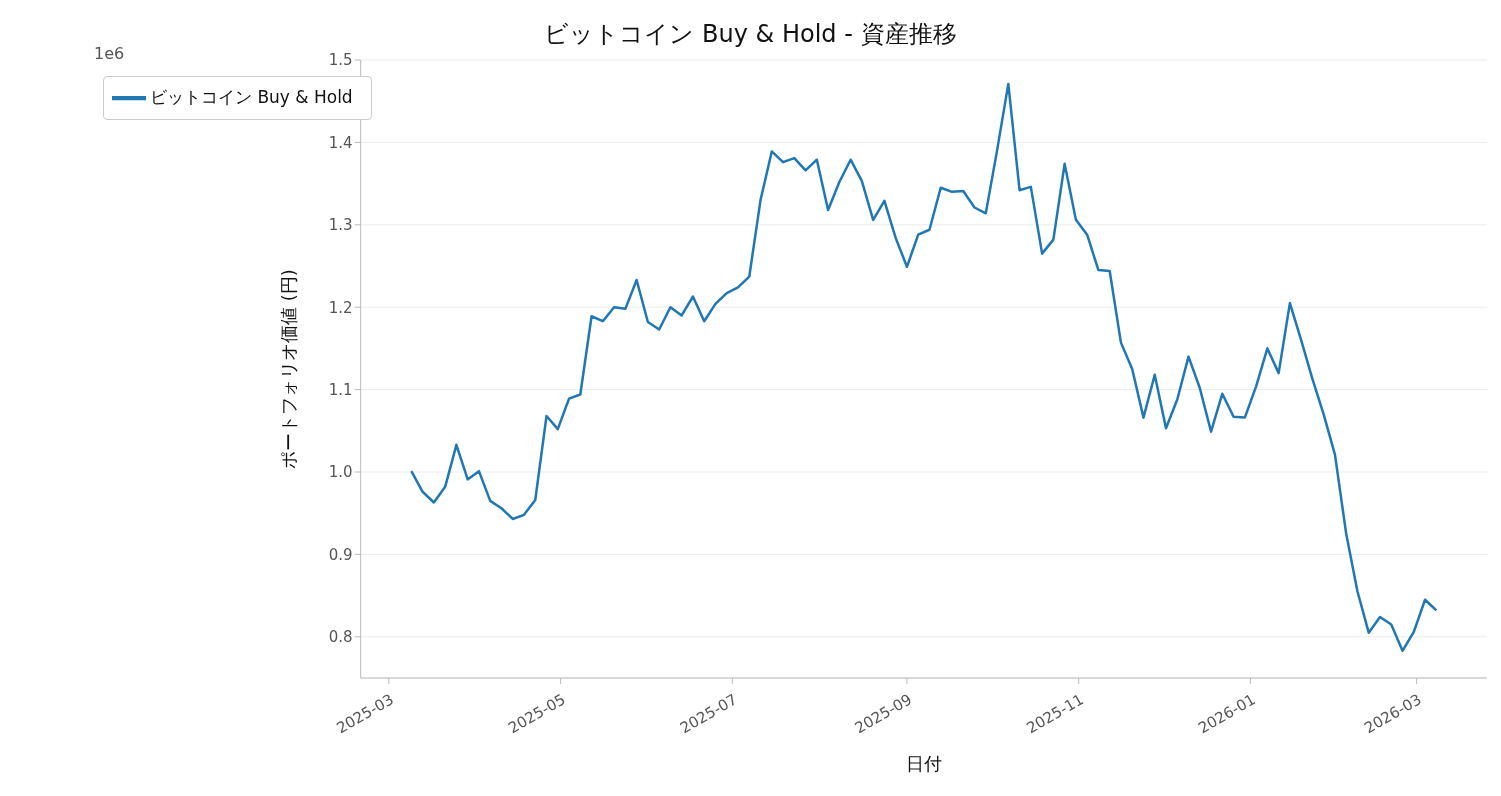 This screenshot has width=1501, height=796. Describe the element at coordinates (340, 307) in the screenshot. I see `y-tick-label: 1.2` at that location.